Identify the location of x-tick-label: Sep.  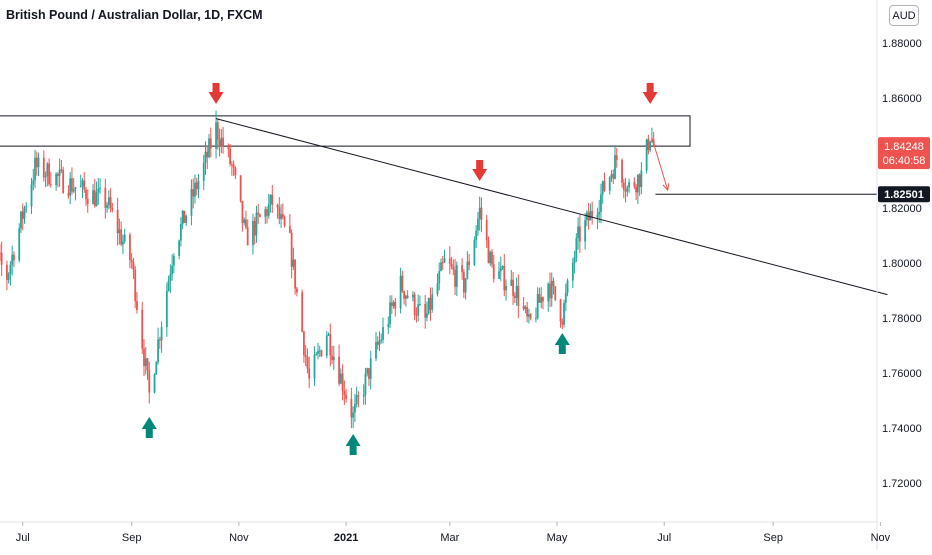
(773, 538).